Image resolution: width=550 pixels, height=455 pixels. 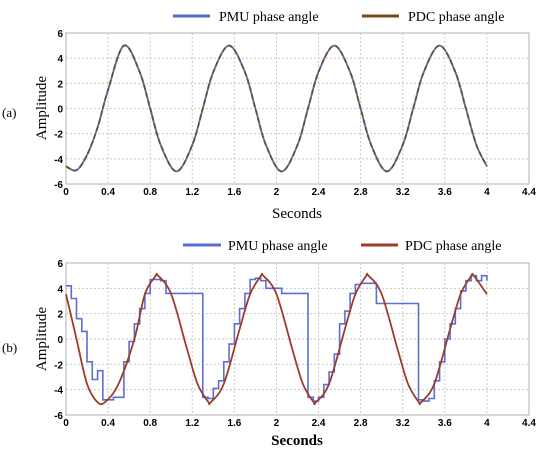 I want to click on y-tick-labels-b: 6 4 2 0 -2 -4 -6, so click(x=58, y=340).